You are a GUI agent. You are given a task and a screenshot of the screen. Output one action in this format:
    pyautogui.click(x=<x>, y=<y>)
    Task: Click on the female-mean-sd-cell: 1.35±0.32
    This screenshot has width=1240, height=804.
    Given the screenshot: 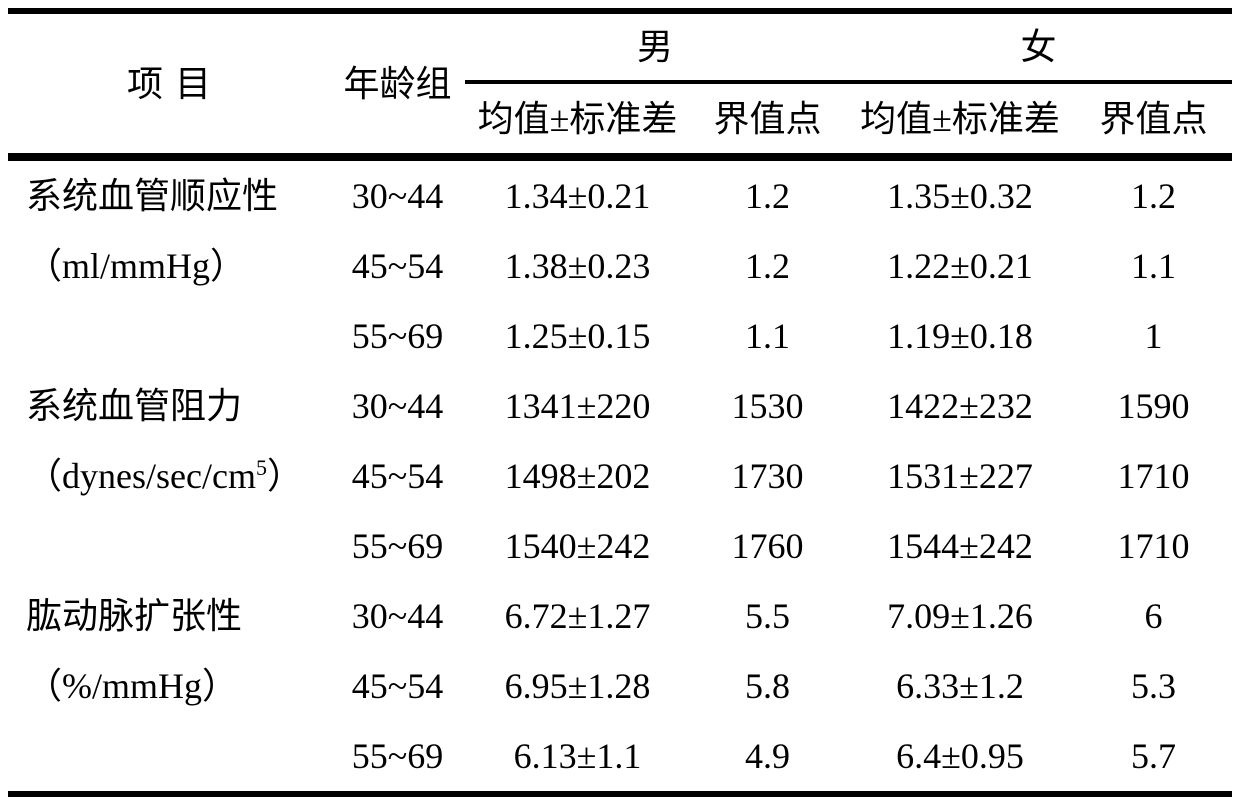 What is the action you would take?
    pyautogui.click(x=960, y=196)
    